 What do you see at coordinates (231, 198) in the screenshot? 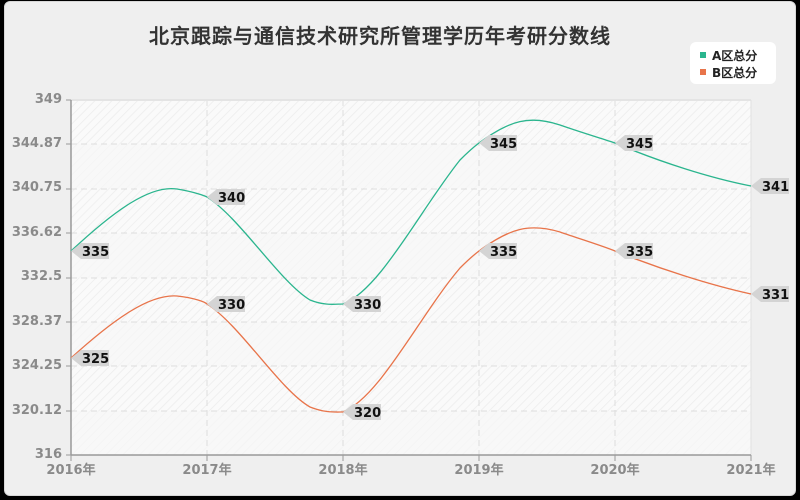
I see `data-label-text: 340` at bounding box center [231, 198].